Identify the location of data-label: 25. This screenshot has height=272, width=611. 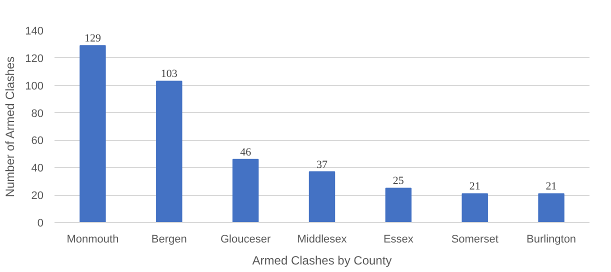
(398, 181).